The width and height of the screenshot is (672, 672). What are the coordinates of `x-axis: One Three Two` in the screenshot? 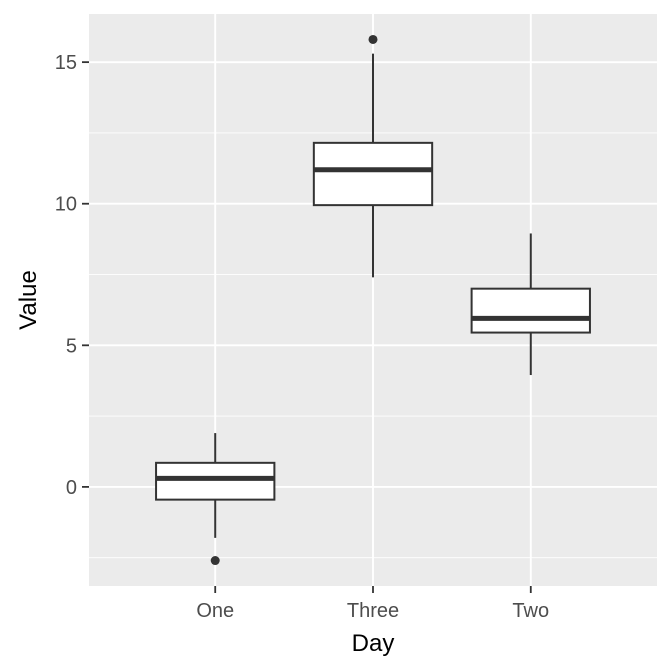 It's located at (372, 604).